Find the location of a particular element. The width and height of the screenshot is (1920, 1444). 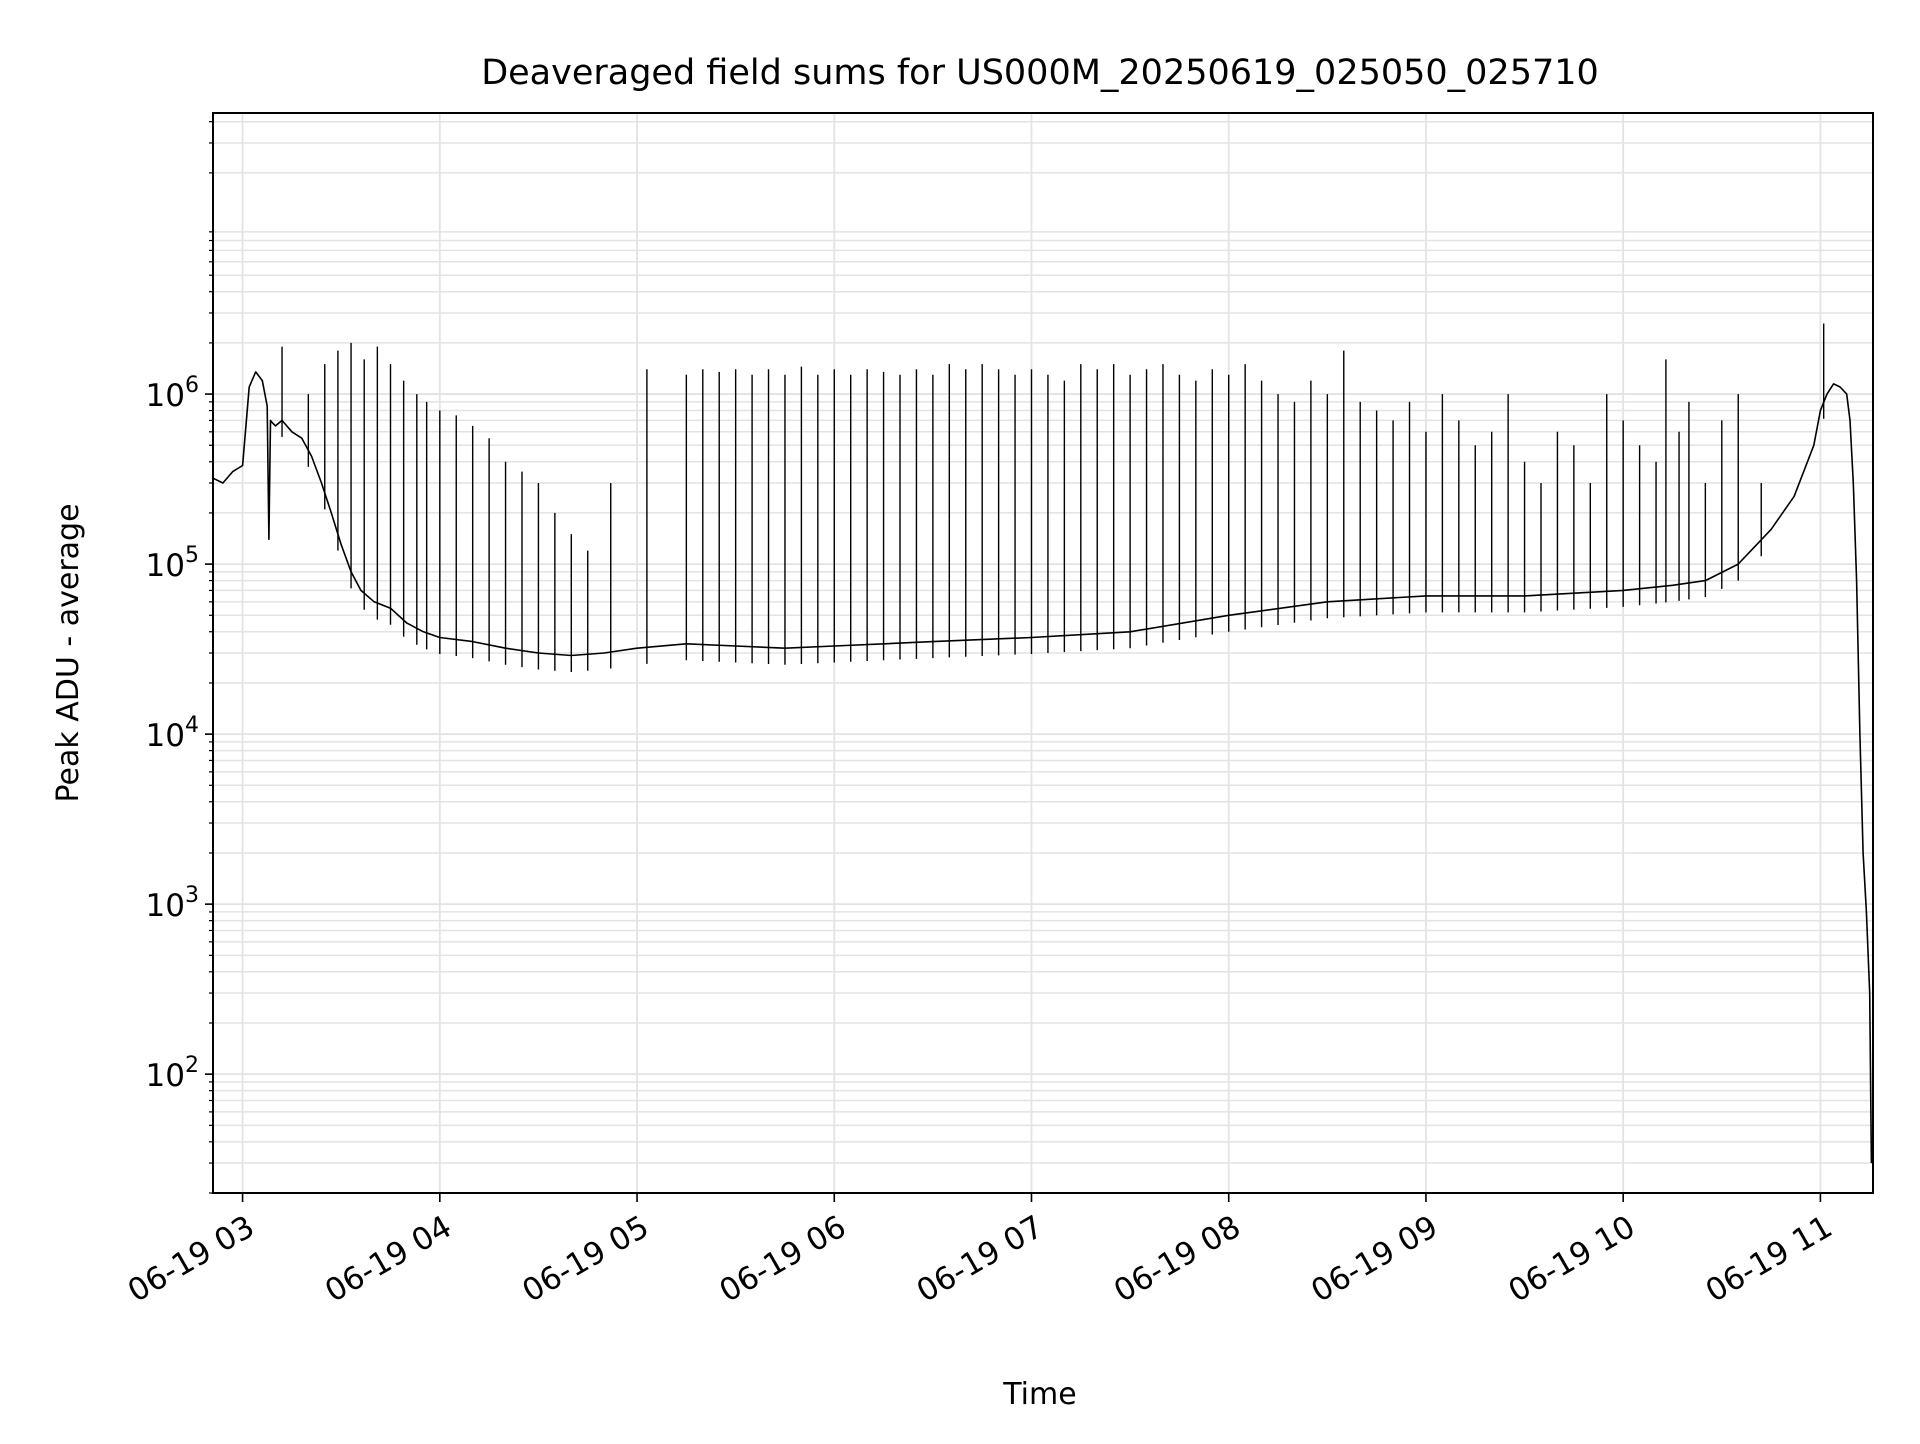

x-tick-label: 06-19 07 is located at coordinates (980, 1259).